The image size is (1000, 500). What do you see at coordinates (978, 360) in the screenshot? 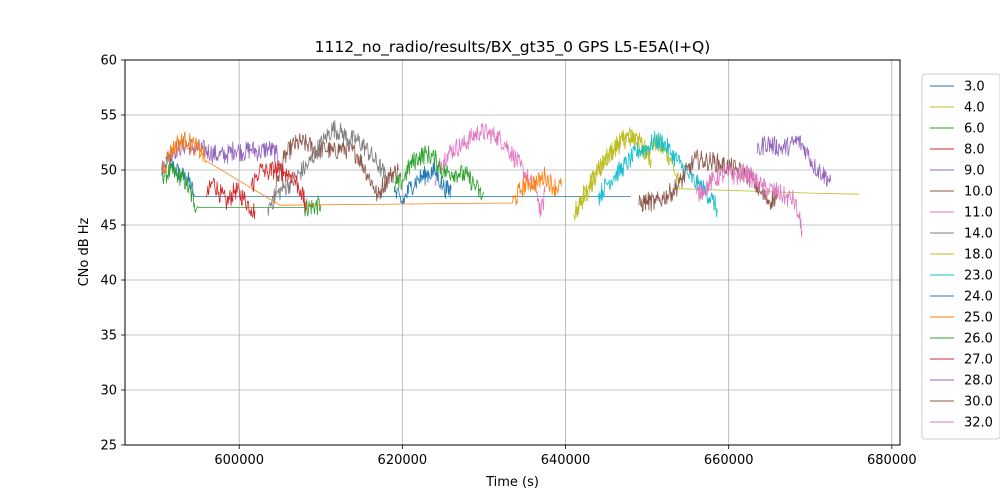
I see `legend-label: 27.0` at bounding box center [978, 360].